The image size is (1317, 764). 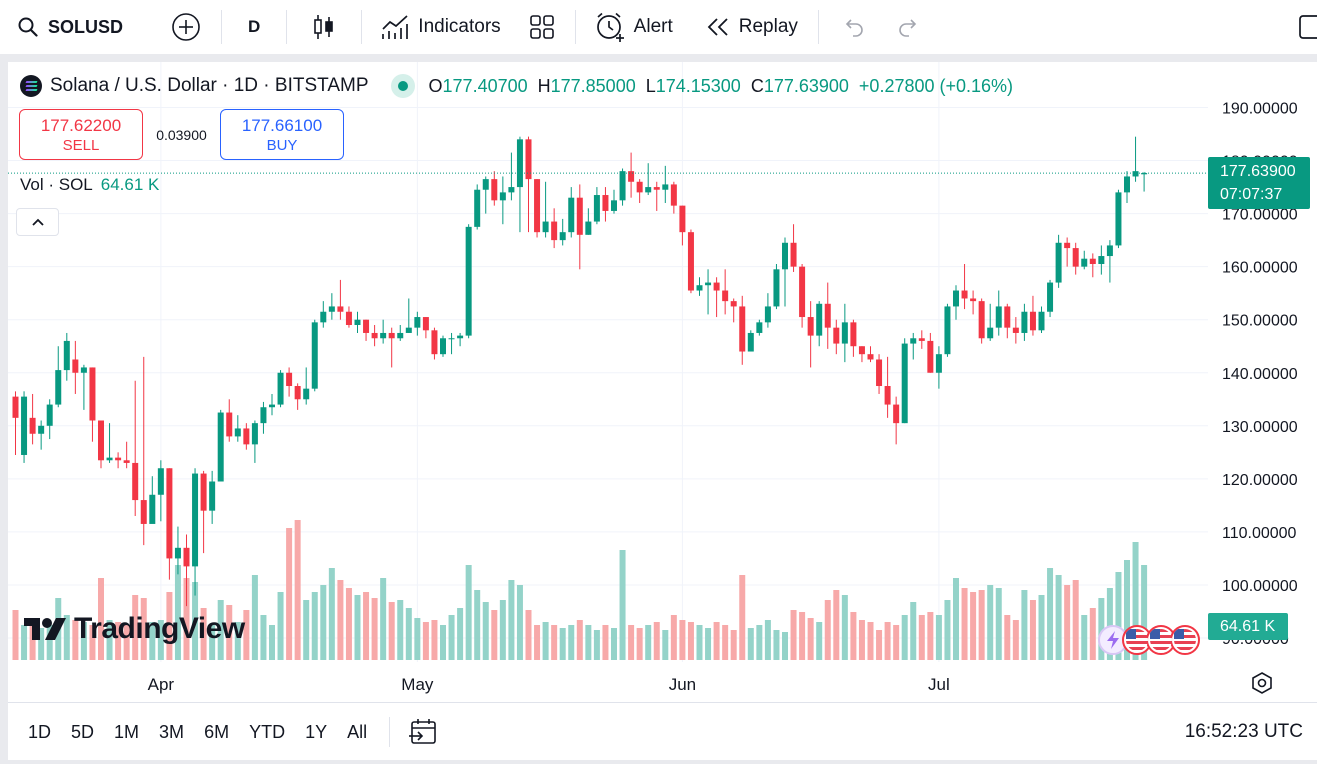 I want to click on replay-button: Replay, so click(x=747, y=27).